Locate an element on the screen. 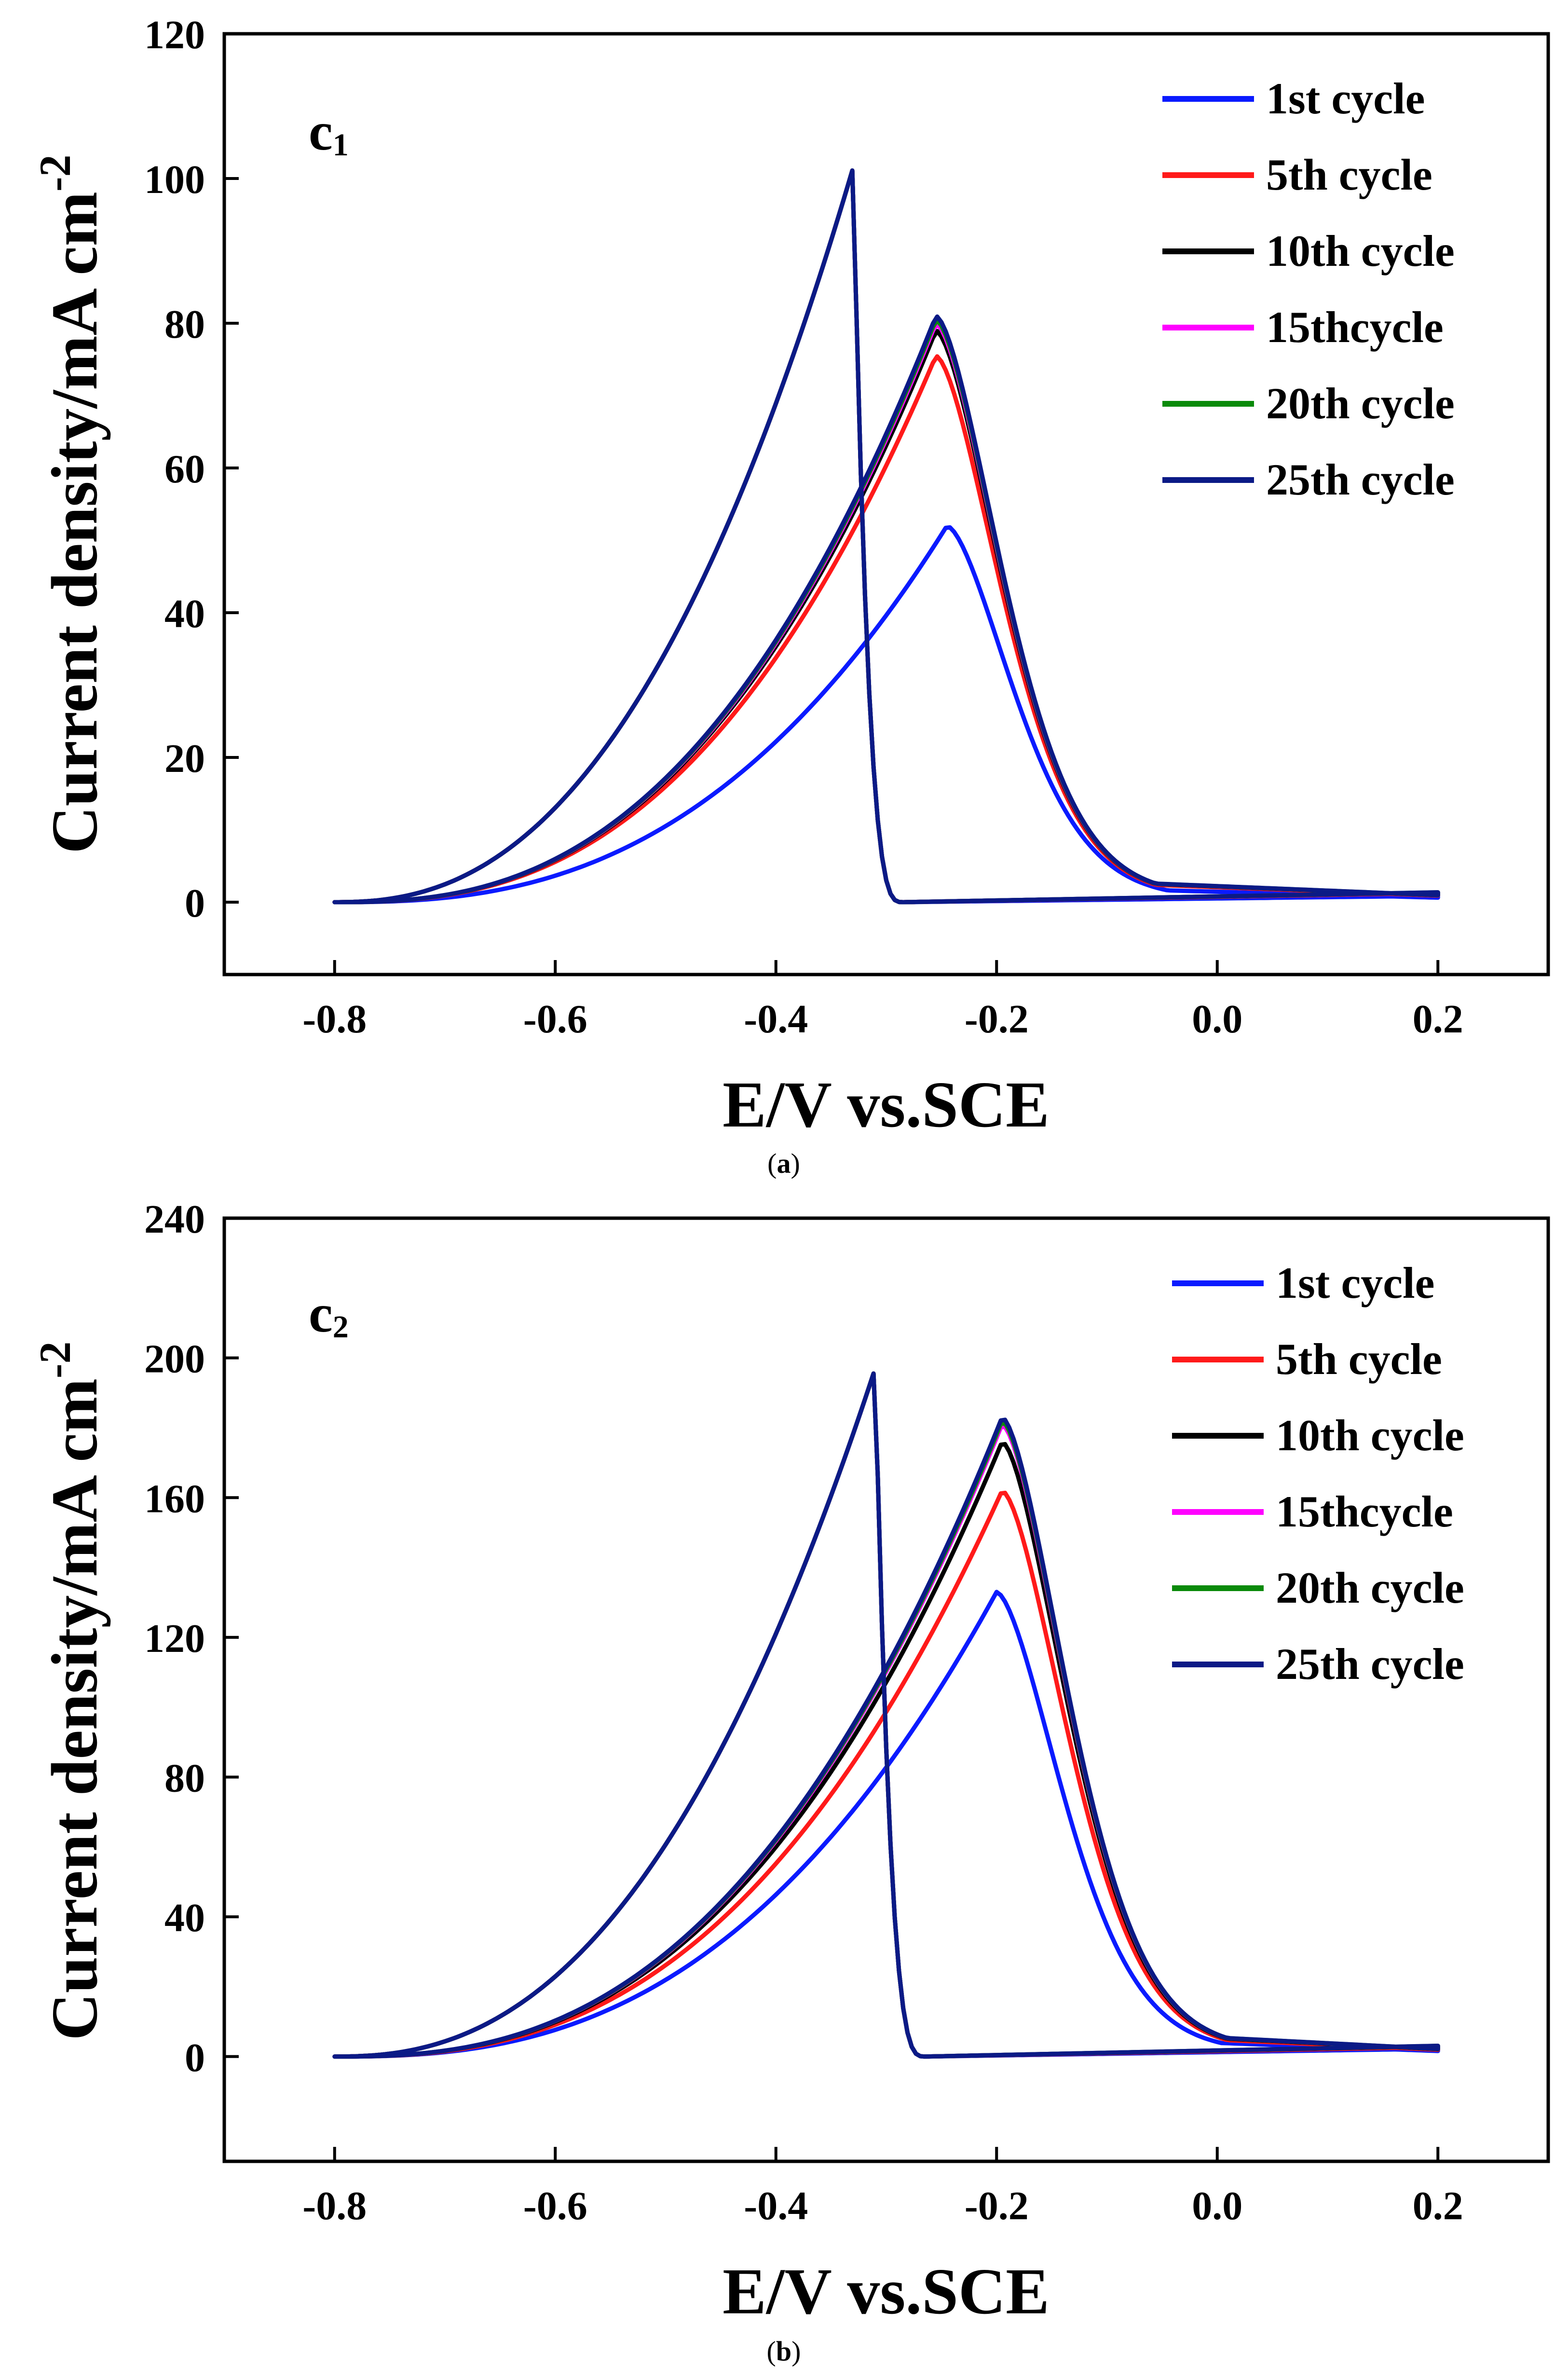 The height and width of the screenshot is (2377, 1568). y-tick-label: 60 is located at coordinates (185, 469).